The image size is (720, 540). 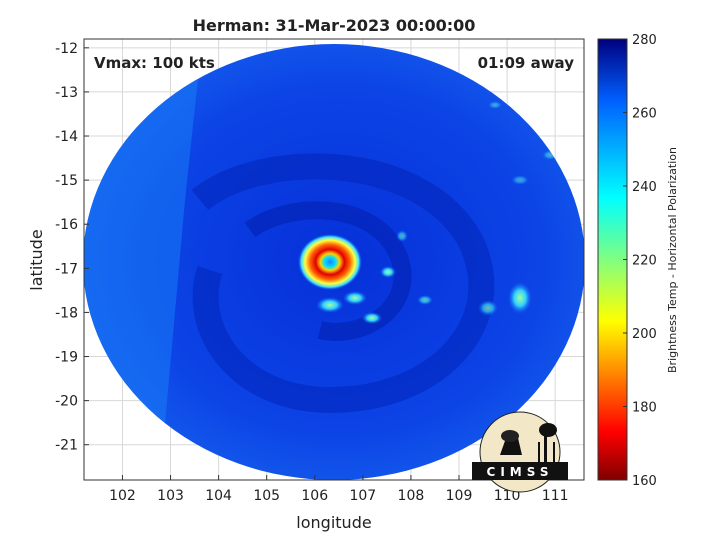 I want to click on cimss-logo-text: CIMSS, so click(x=520, y=472).